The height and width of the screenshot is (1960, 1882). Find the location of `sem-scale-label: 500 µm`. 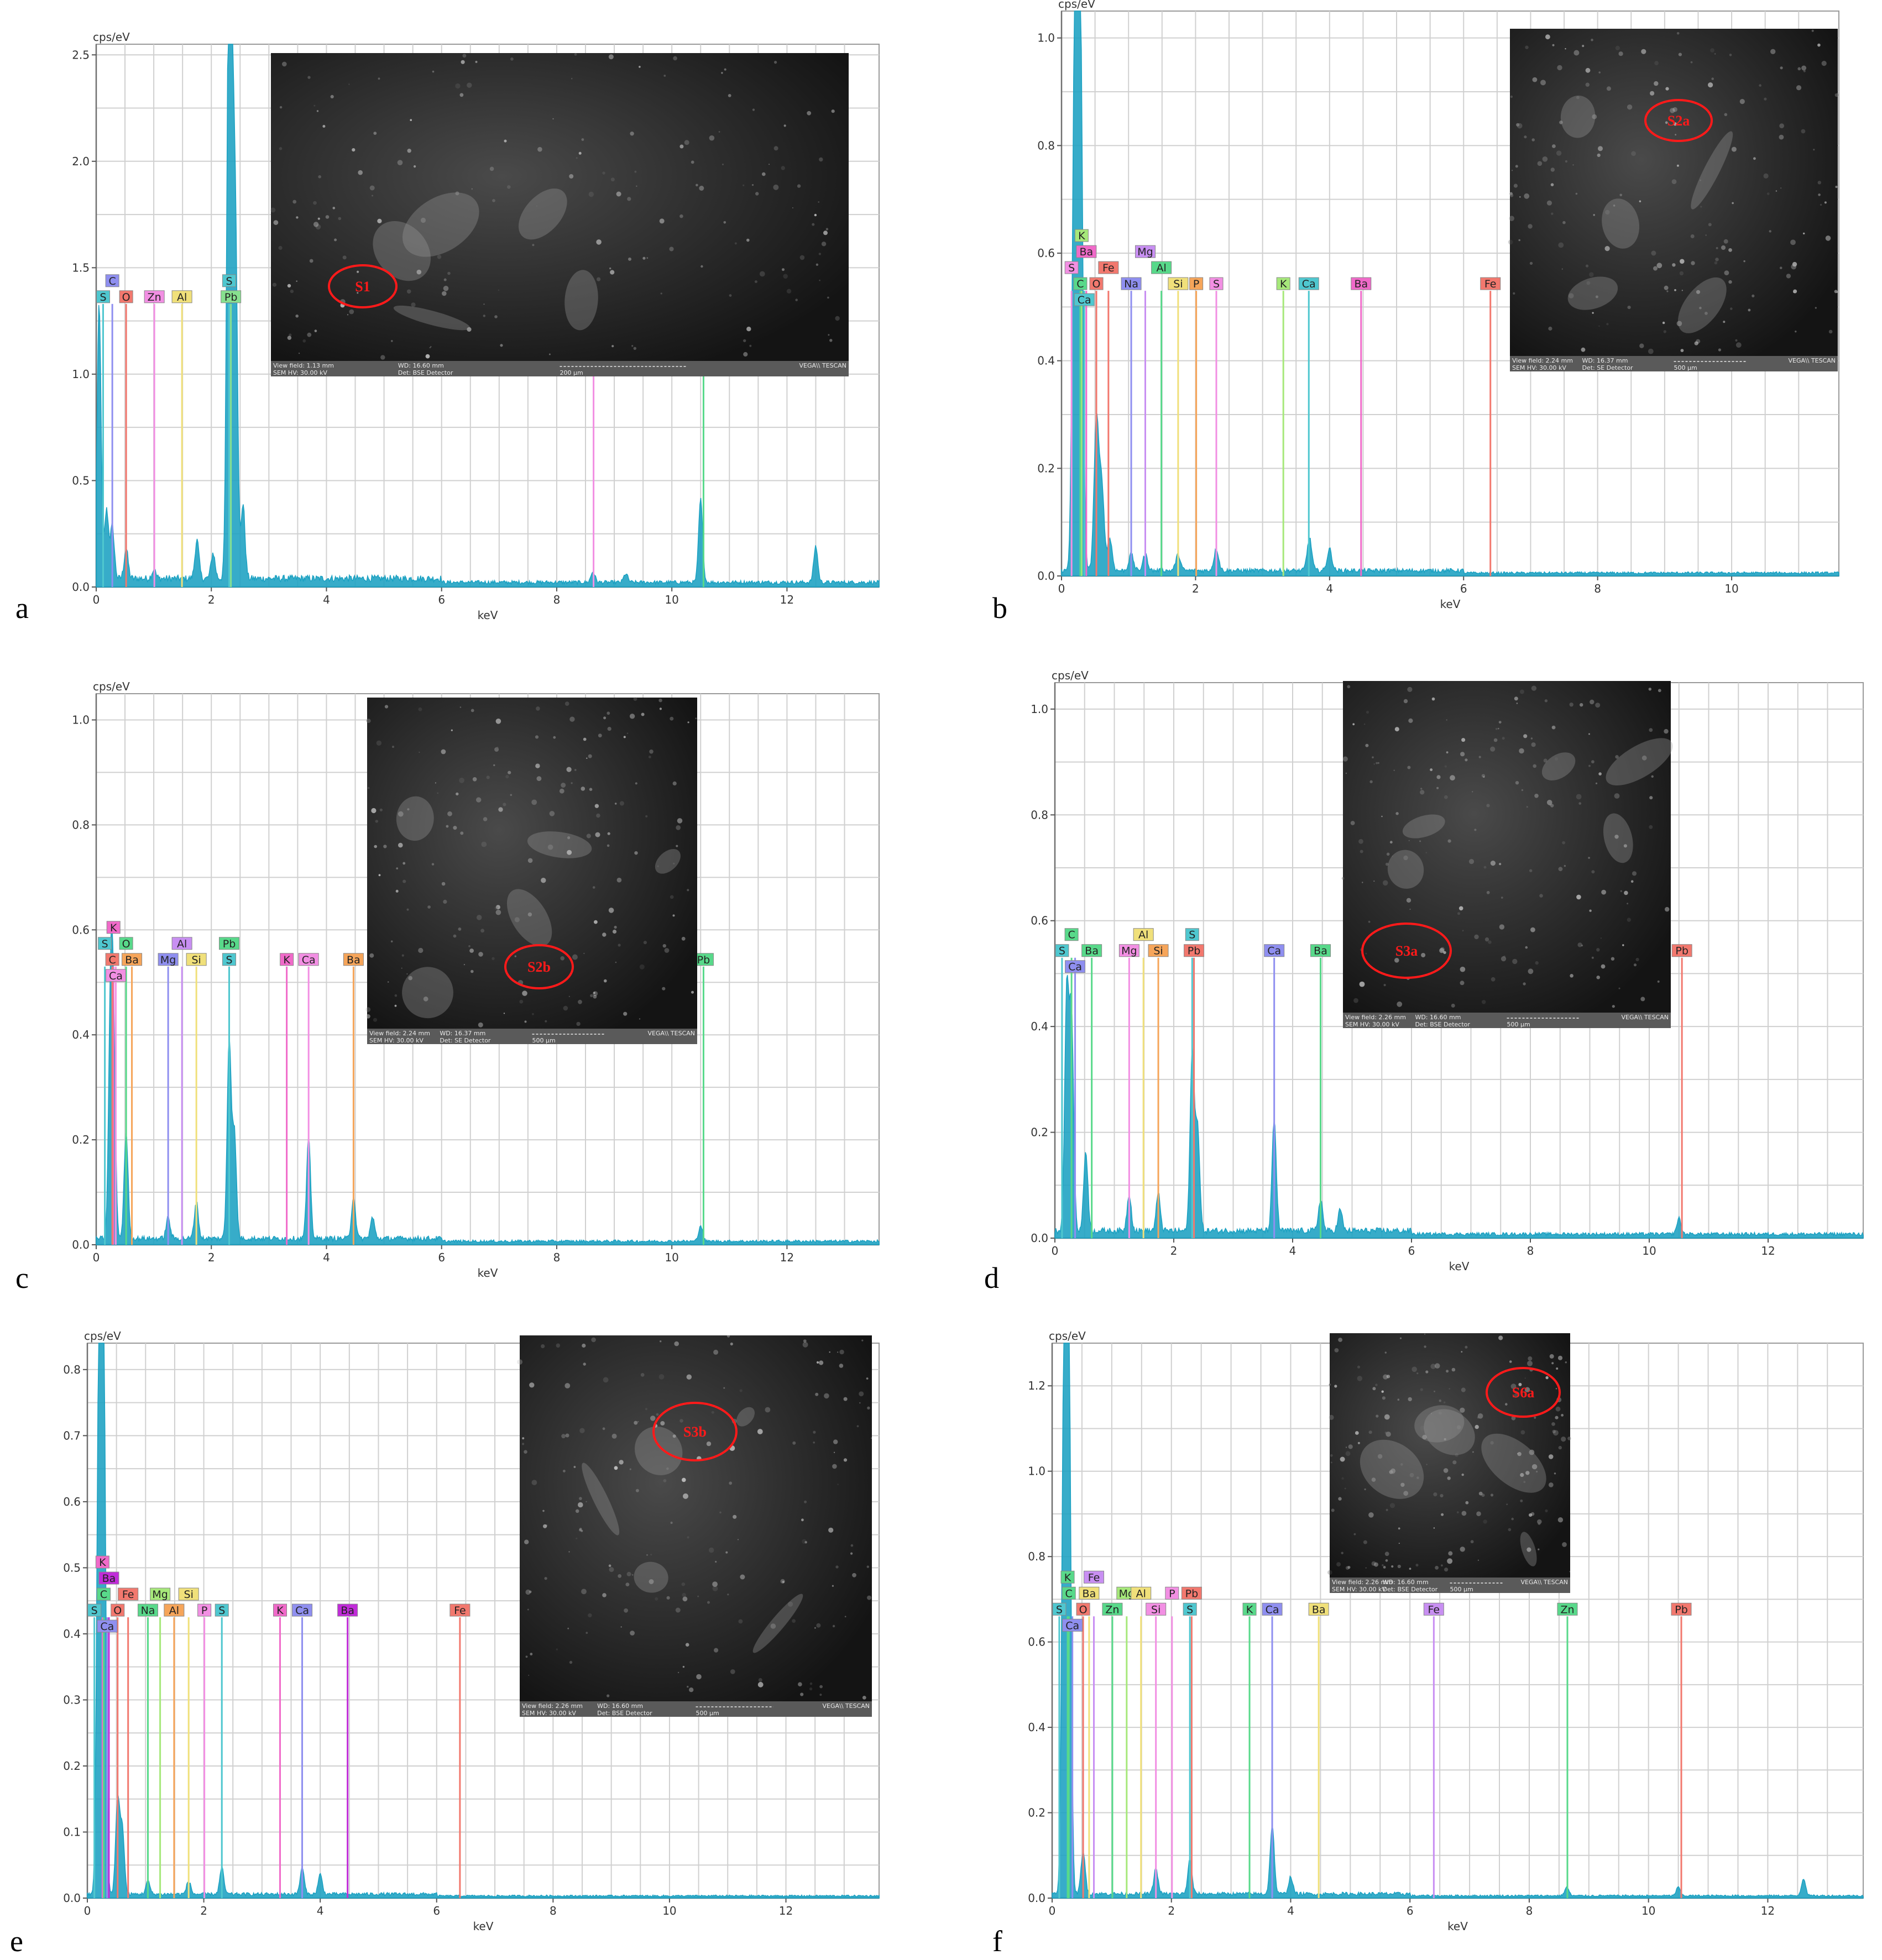

sem-scale-label: 500 µm is located at coordinates (1461, 1590).